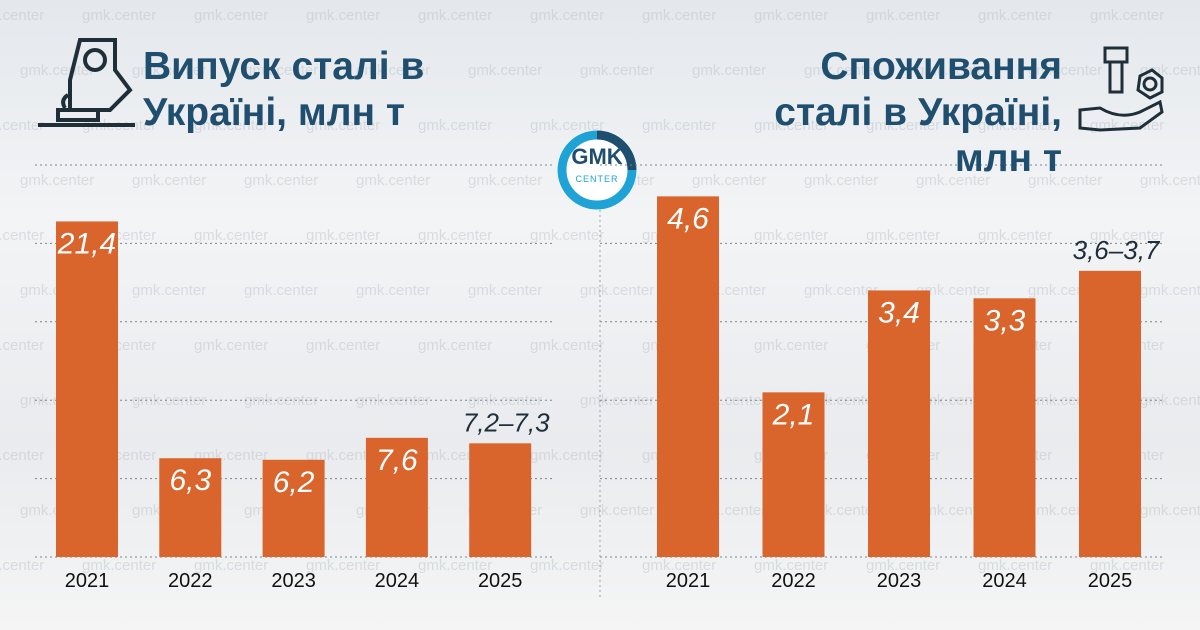 The height and width of the screenshot is (630, 1200). What do you see at coordinates (597, 170) in the screenshot?
I see `logo: GMK CENTER` at bounding box center [597, 170].